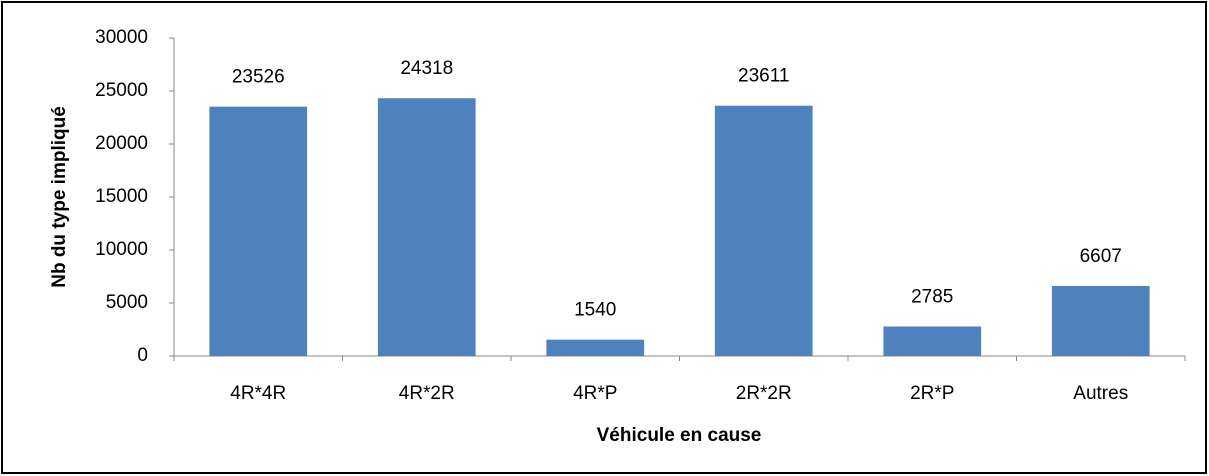 The image size is (1209, 476). What do you see at coordinates (121, 249) in the screenshot?
I see `y-tick-label: 10000` at bounding box center [121, 249].